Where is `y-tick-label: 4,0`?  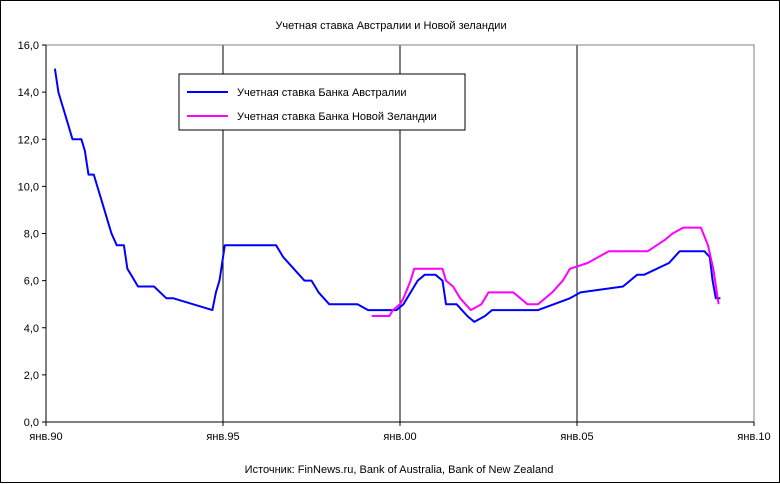
y-tick-label: 4,0 is located at coordinates (31, 329).